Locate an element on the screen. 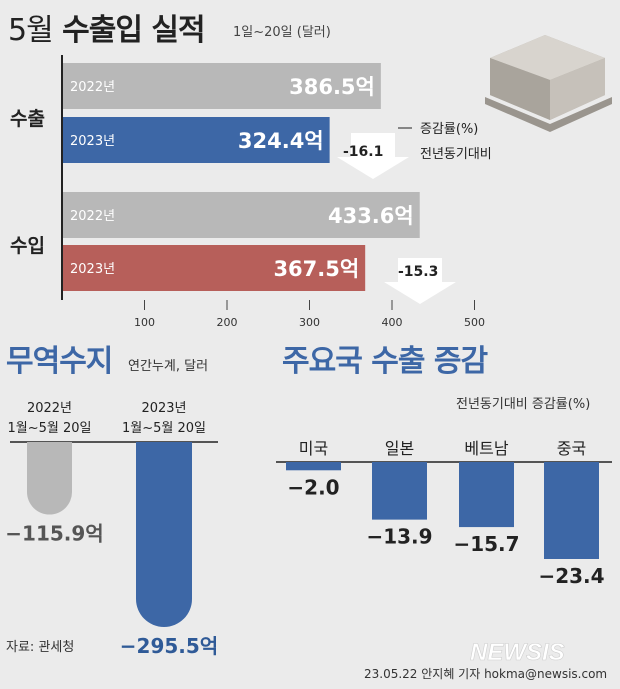  country-value-label: −13.9 is located at coordinates (399, 537).